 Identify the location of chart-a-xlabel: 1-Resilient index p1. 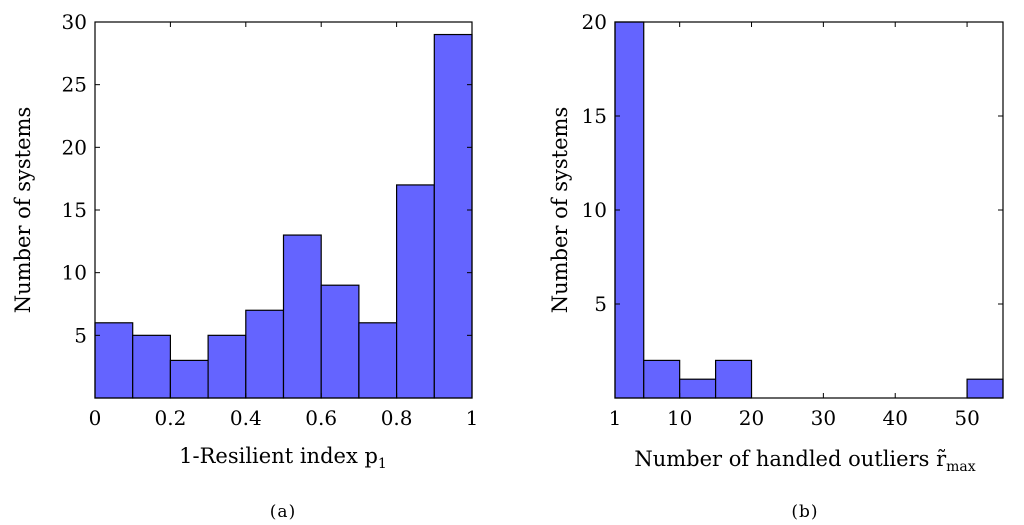
(283, 458).